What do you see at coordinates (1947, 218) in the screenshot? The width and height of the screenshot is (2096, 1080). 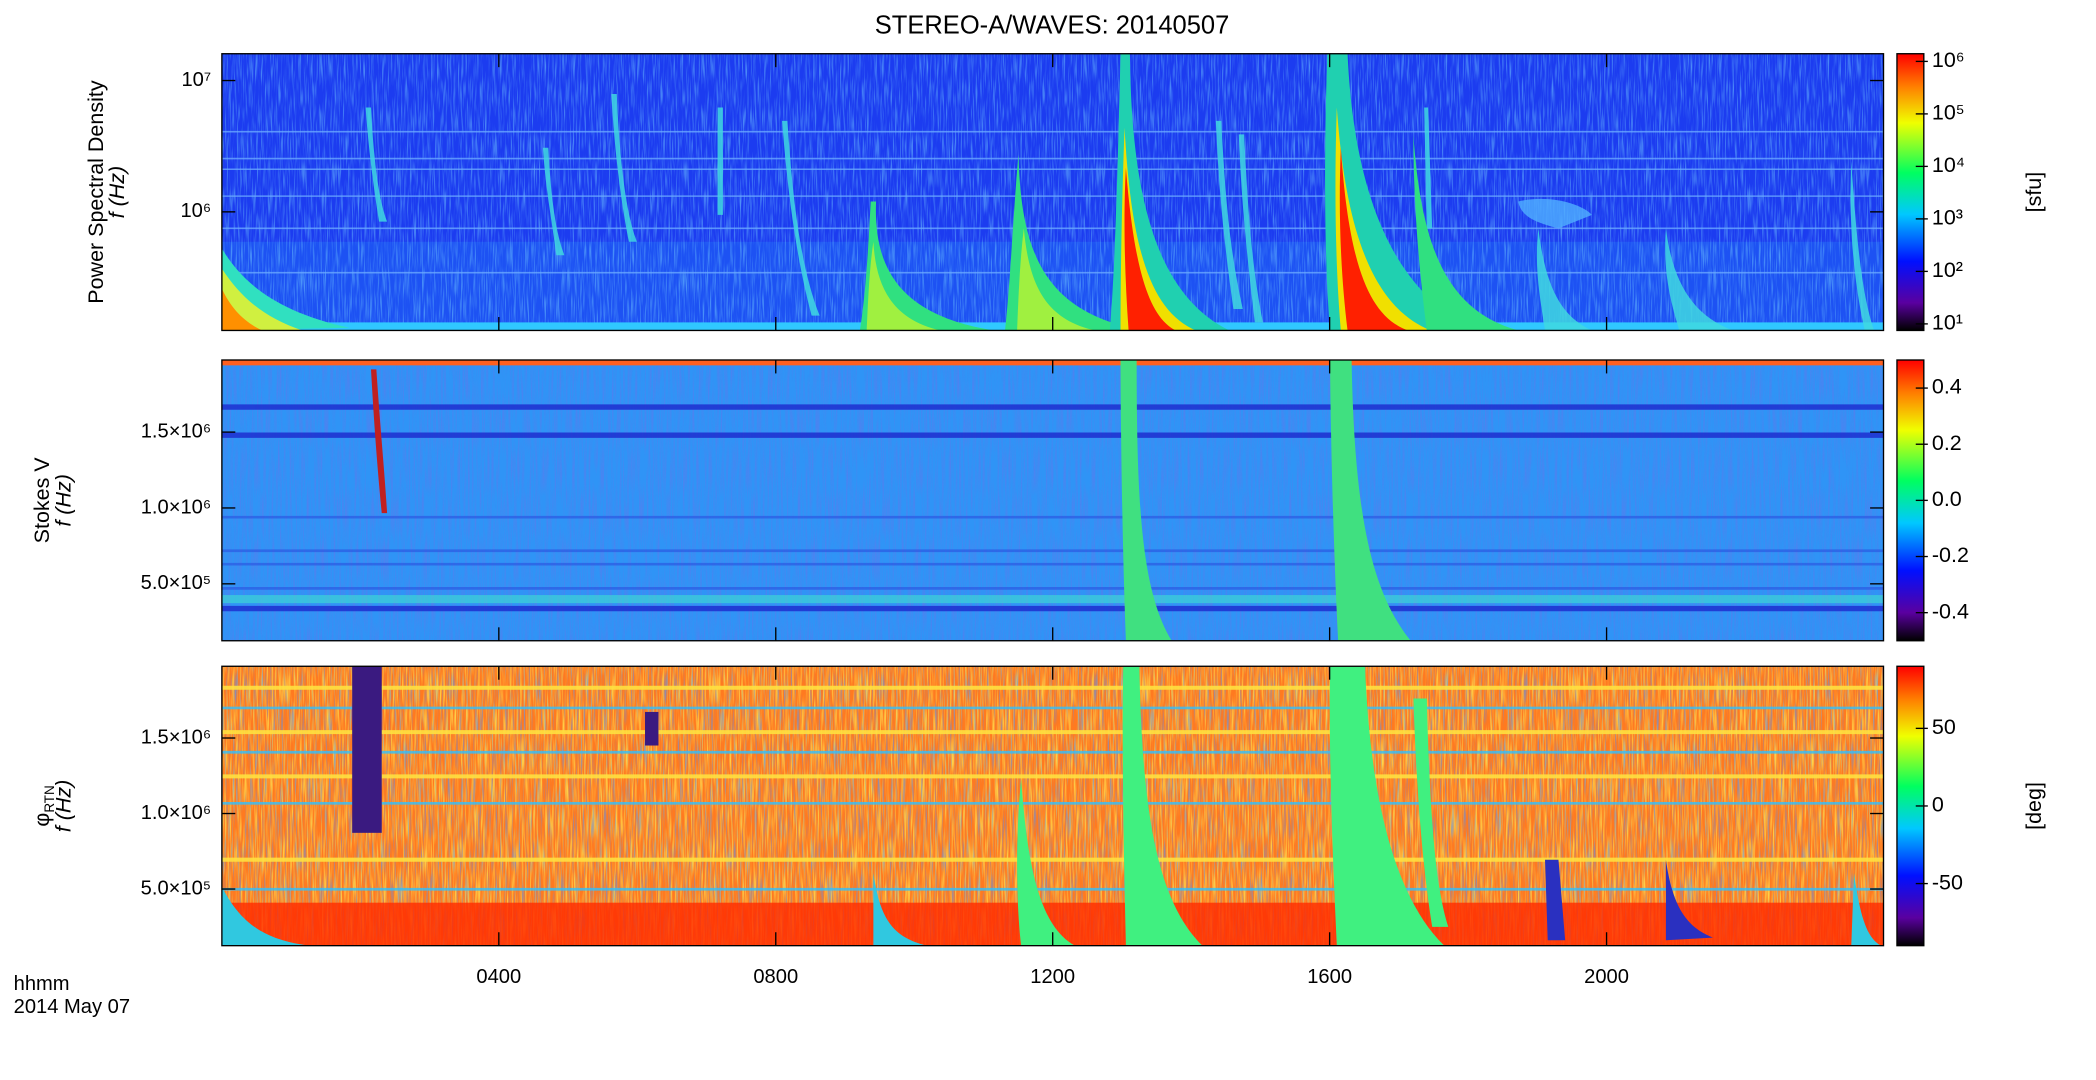 I see `colorbar-tick-label: 10³` at bounding box center [1947, 218].